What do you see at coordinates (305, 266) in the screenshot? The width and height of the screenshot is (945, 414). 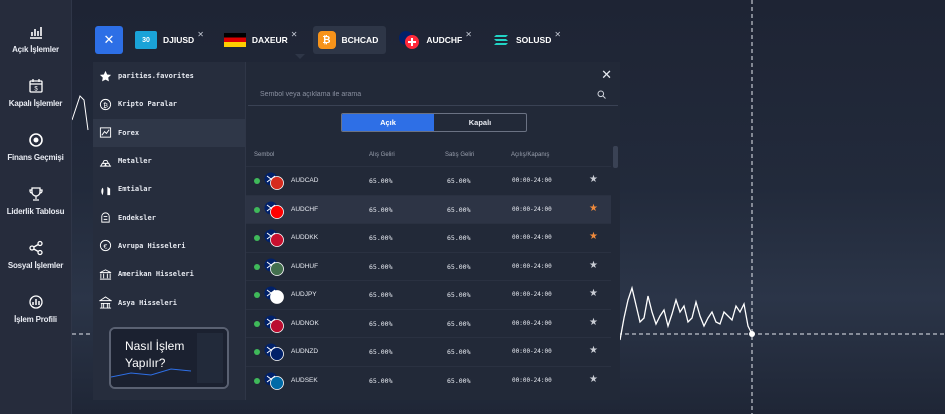 I see `symbol-name: AUDHUF` at bounding box center [305, 266].